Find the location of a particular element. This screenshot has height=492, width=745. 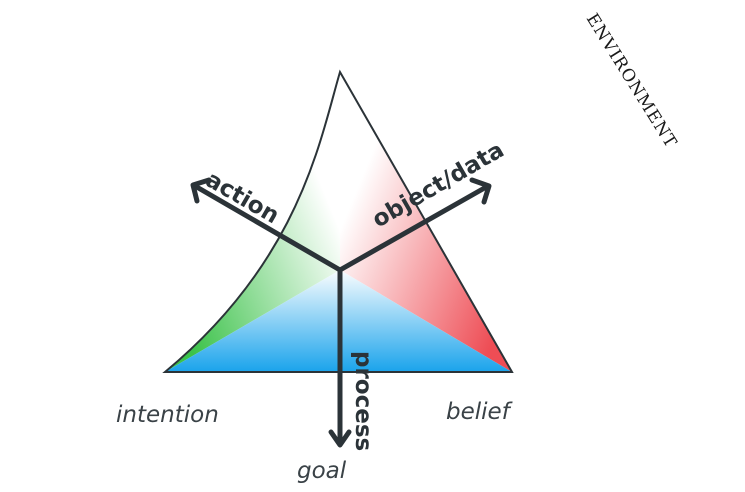

goal-label: goal is located at coordinates (322, 471).